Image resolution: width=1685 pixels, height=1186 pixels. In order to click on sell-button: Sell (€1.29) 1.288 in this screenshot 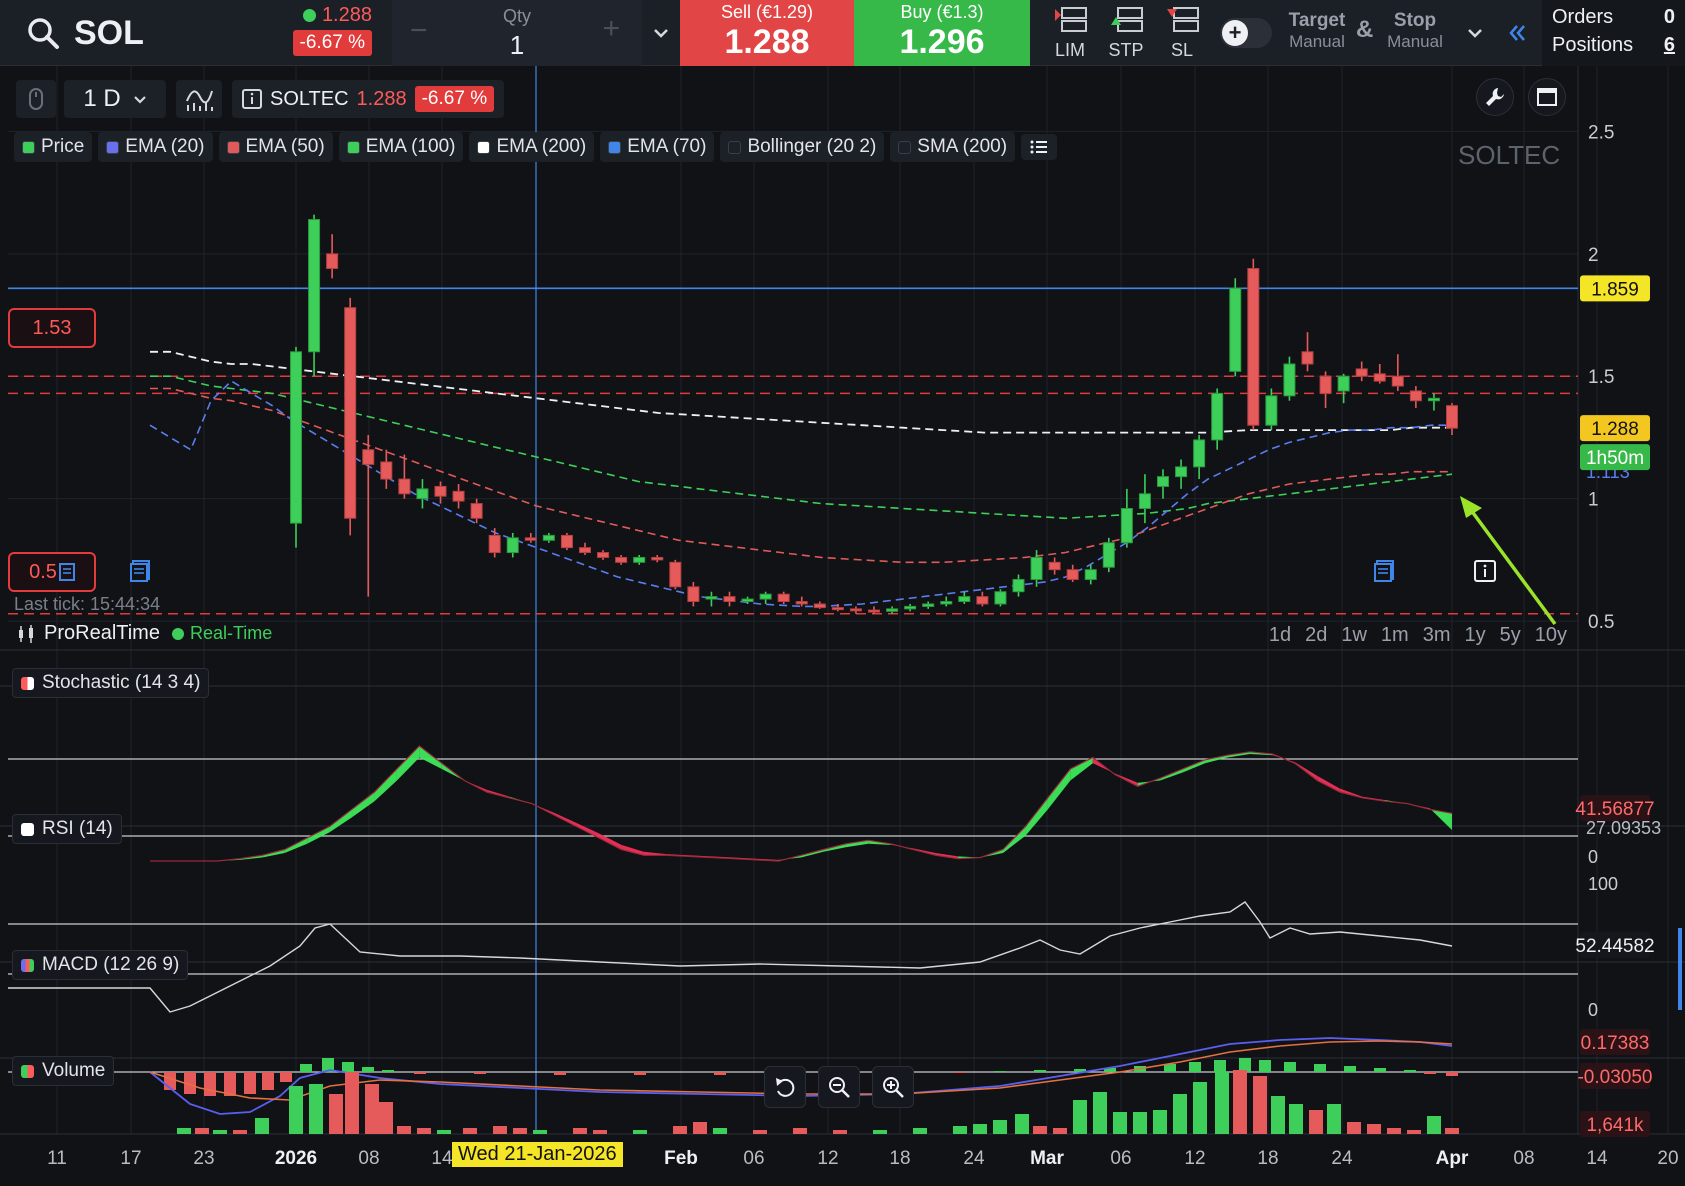, I will do `click(767, 33)`.